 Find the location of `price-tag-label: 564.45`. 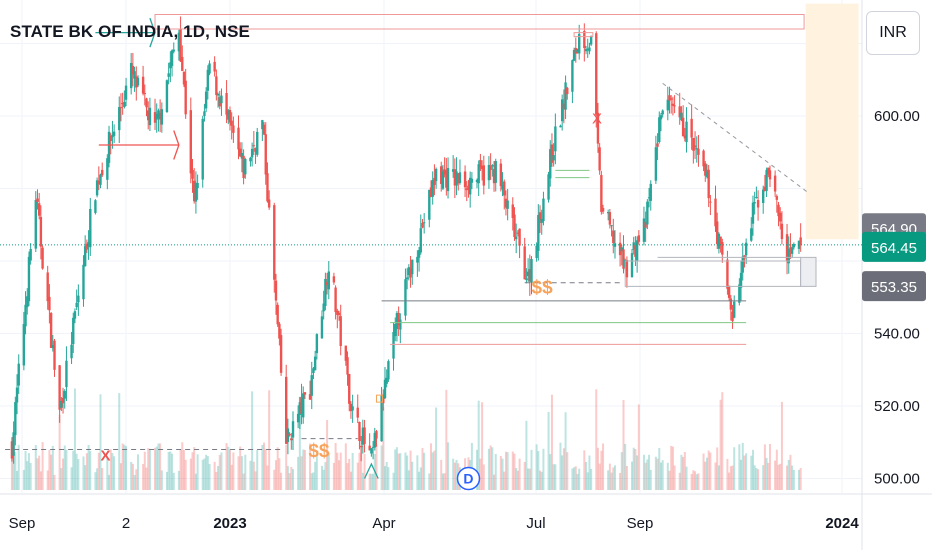

price-tag-label: 564.45 is located at coordinates (894, 248).